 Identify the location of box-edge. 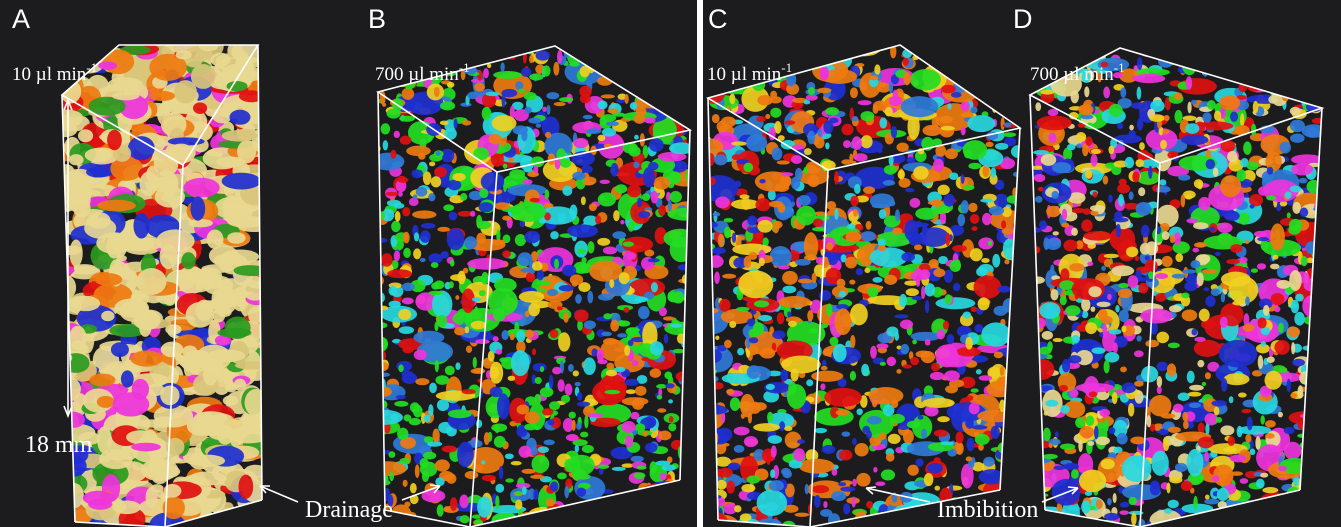
(120, 524).